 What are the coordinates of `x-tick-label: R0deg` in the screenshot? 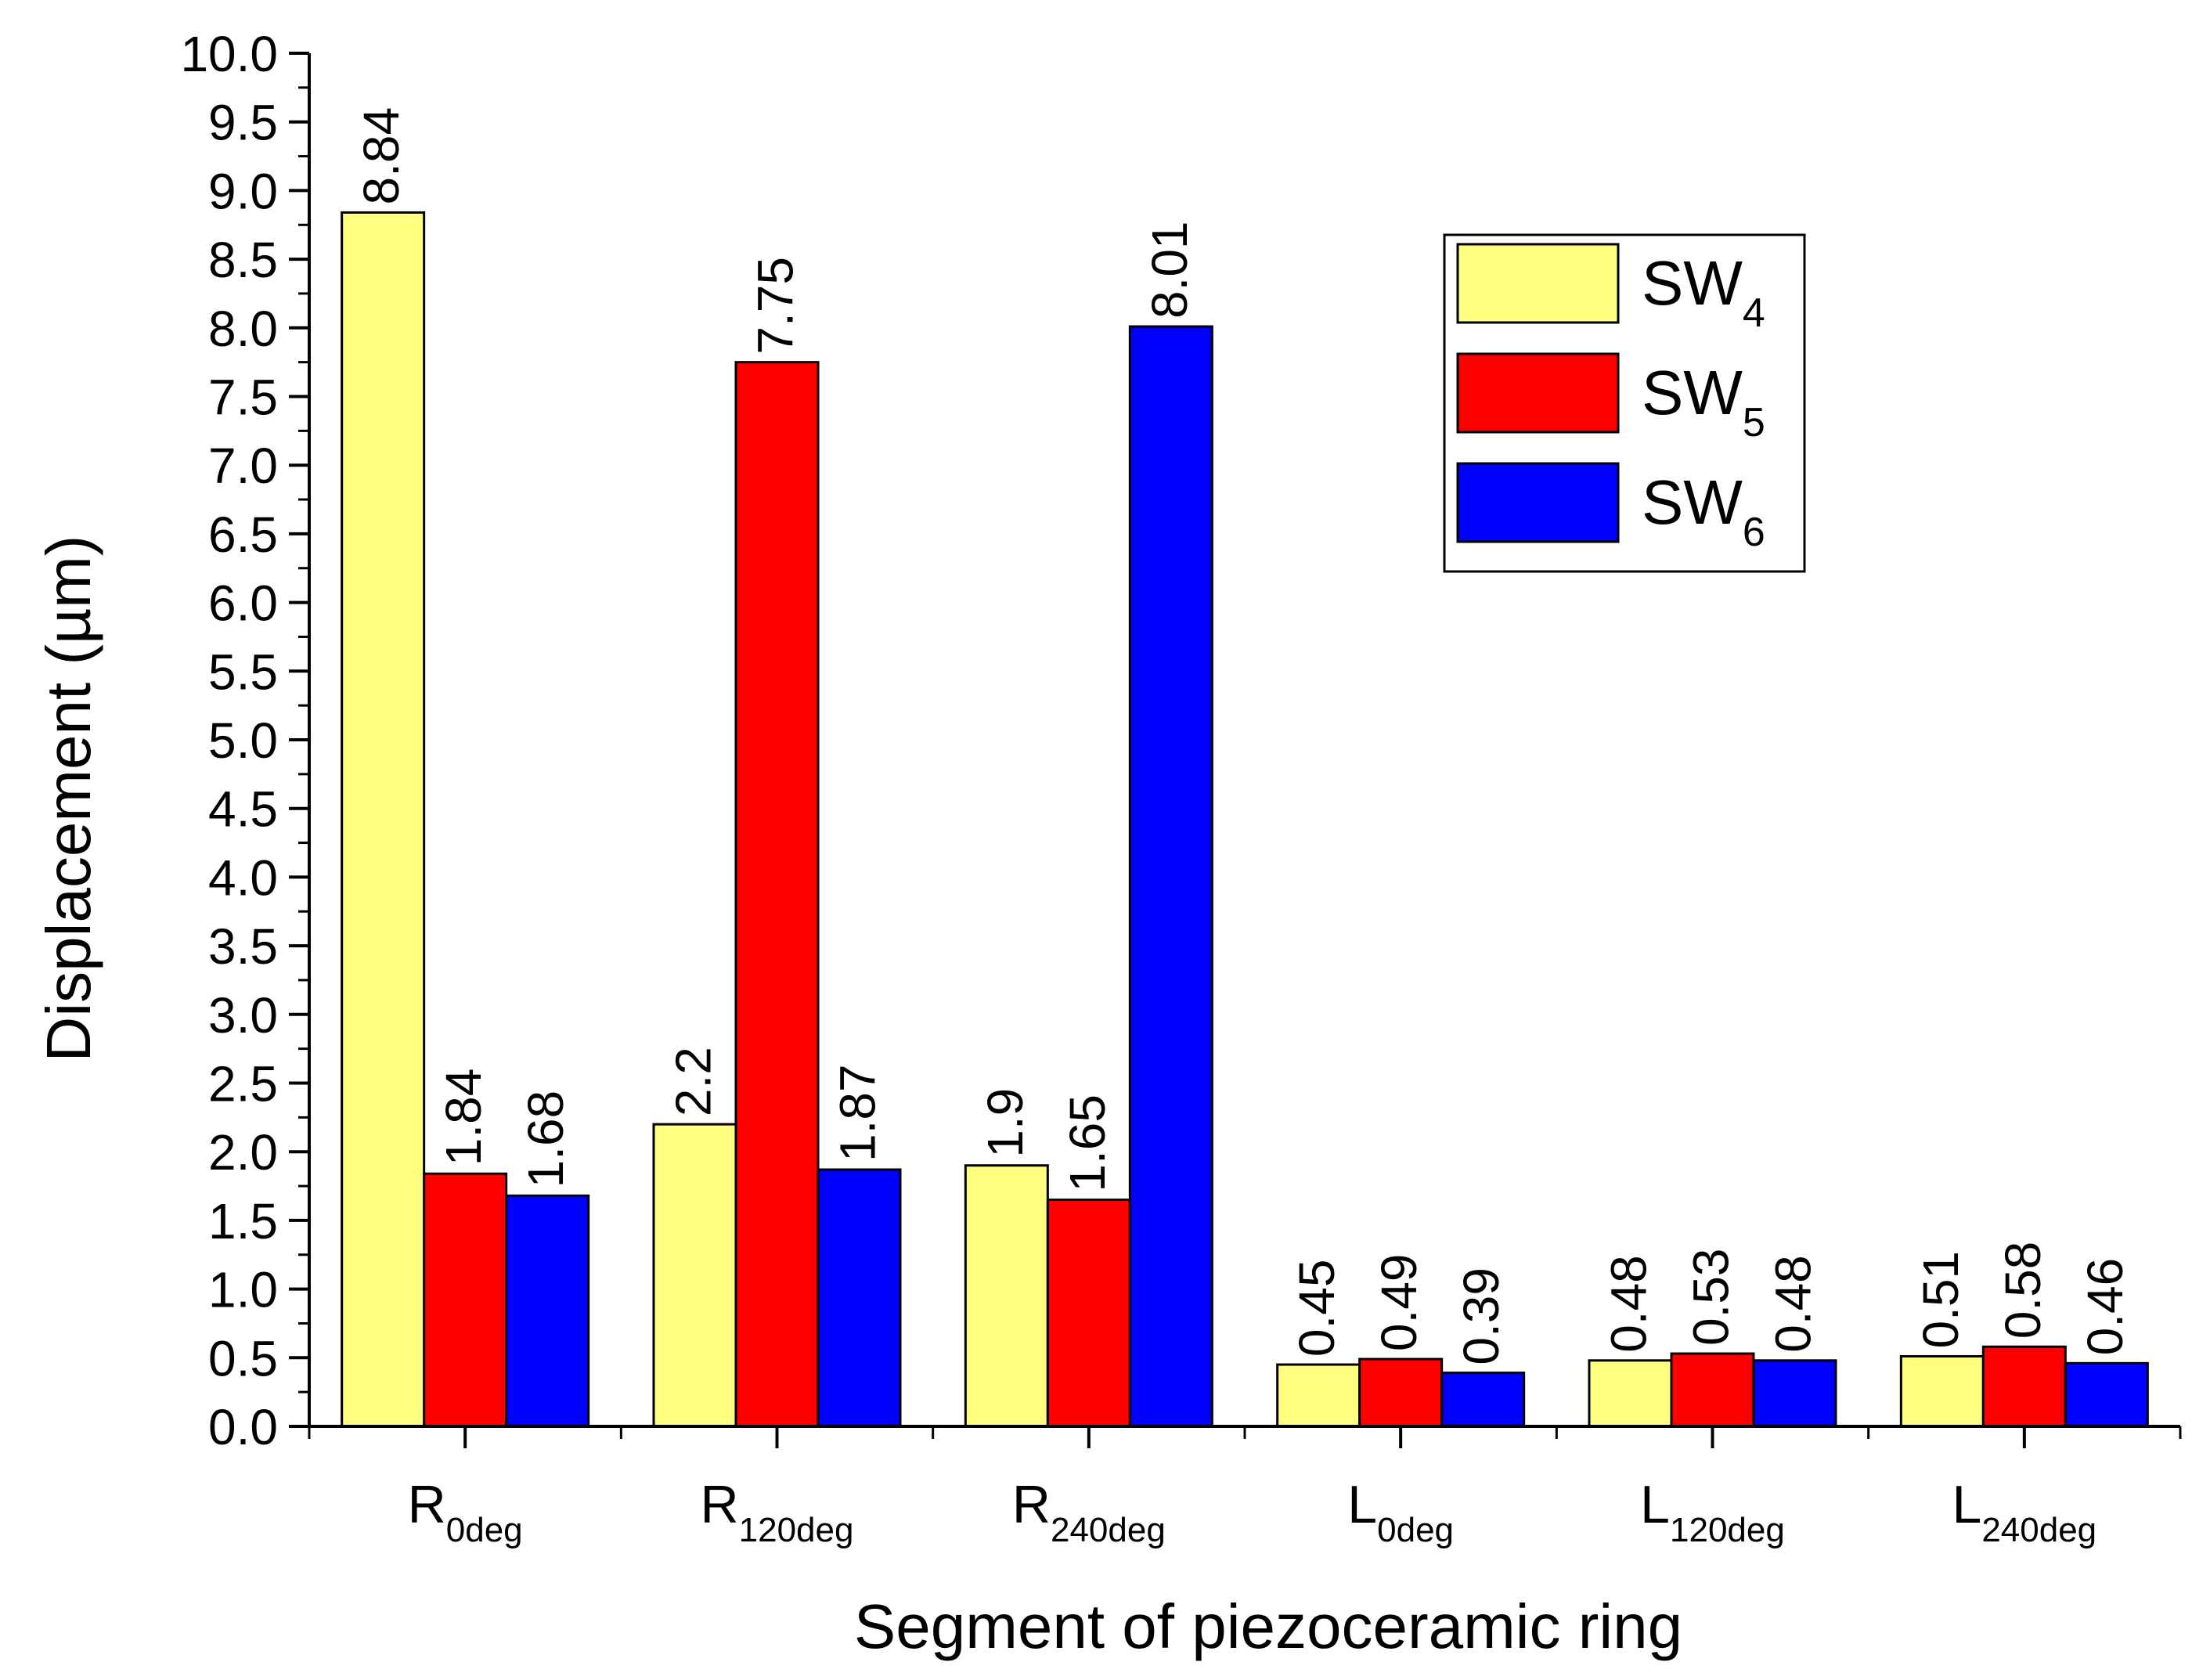 It's located at (466, 1512).